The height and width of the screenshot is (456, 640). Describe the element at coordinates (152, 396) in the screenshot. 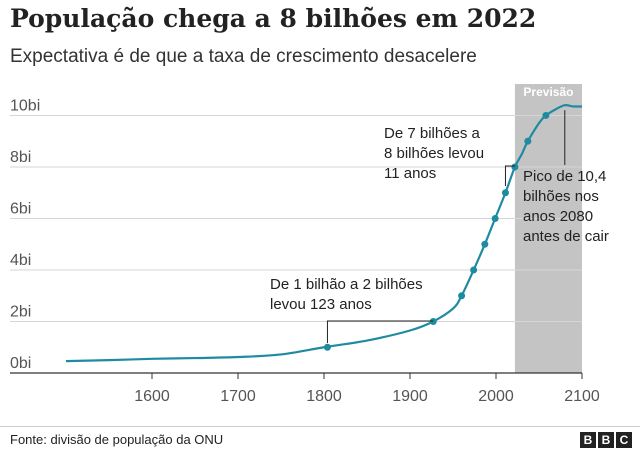

I see `x-tick-label: 1600` at that location.